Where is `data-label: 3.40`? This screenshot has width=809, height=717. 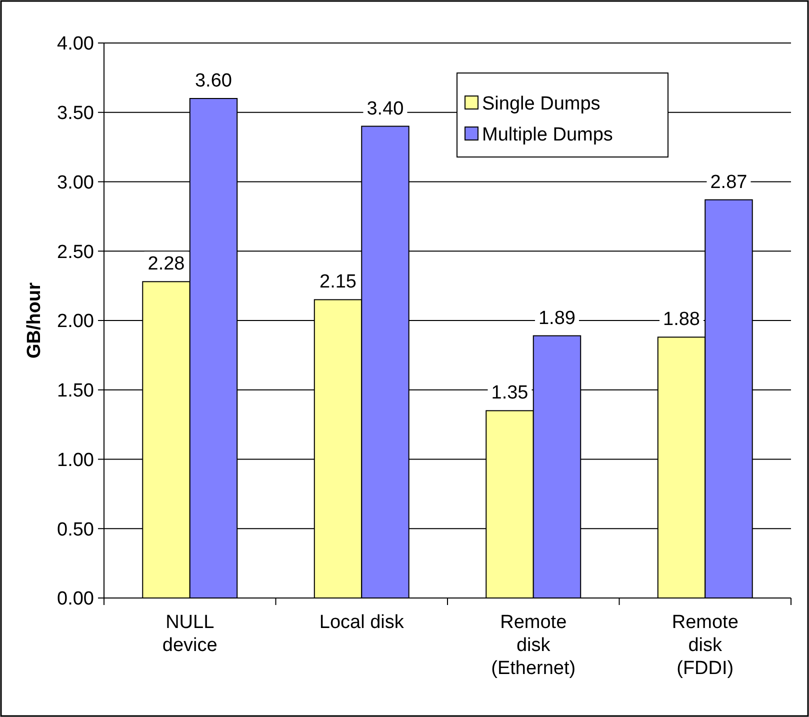
data-label: 3.40 is located at coordinates (385, 109).